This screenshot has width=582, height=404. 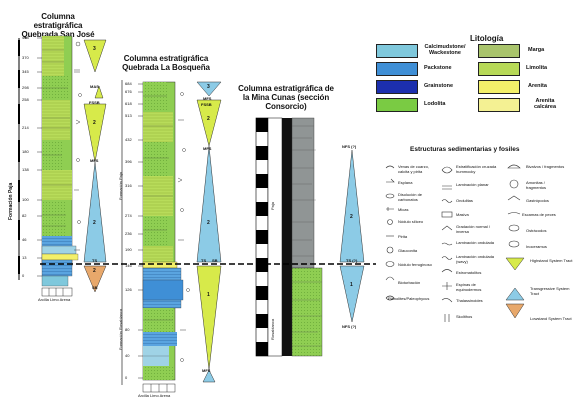 What do you see at coordinates (58, 25) in the screenshot?
I see `col1-title: Columna estratigráfica Quebrada San José` at bounding box center [58, 25].